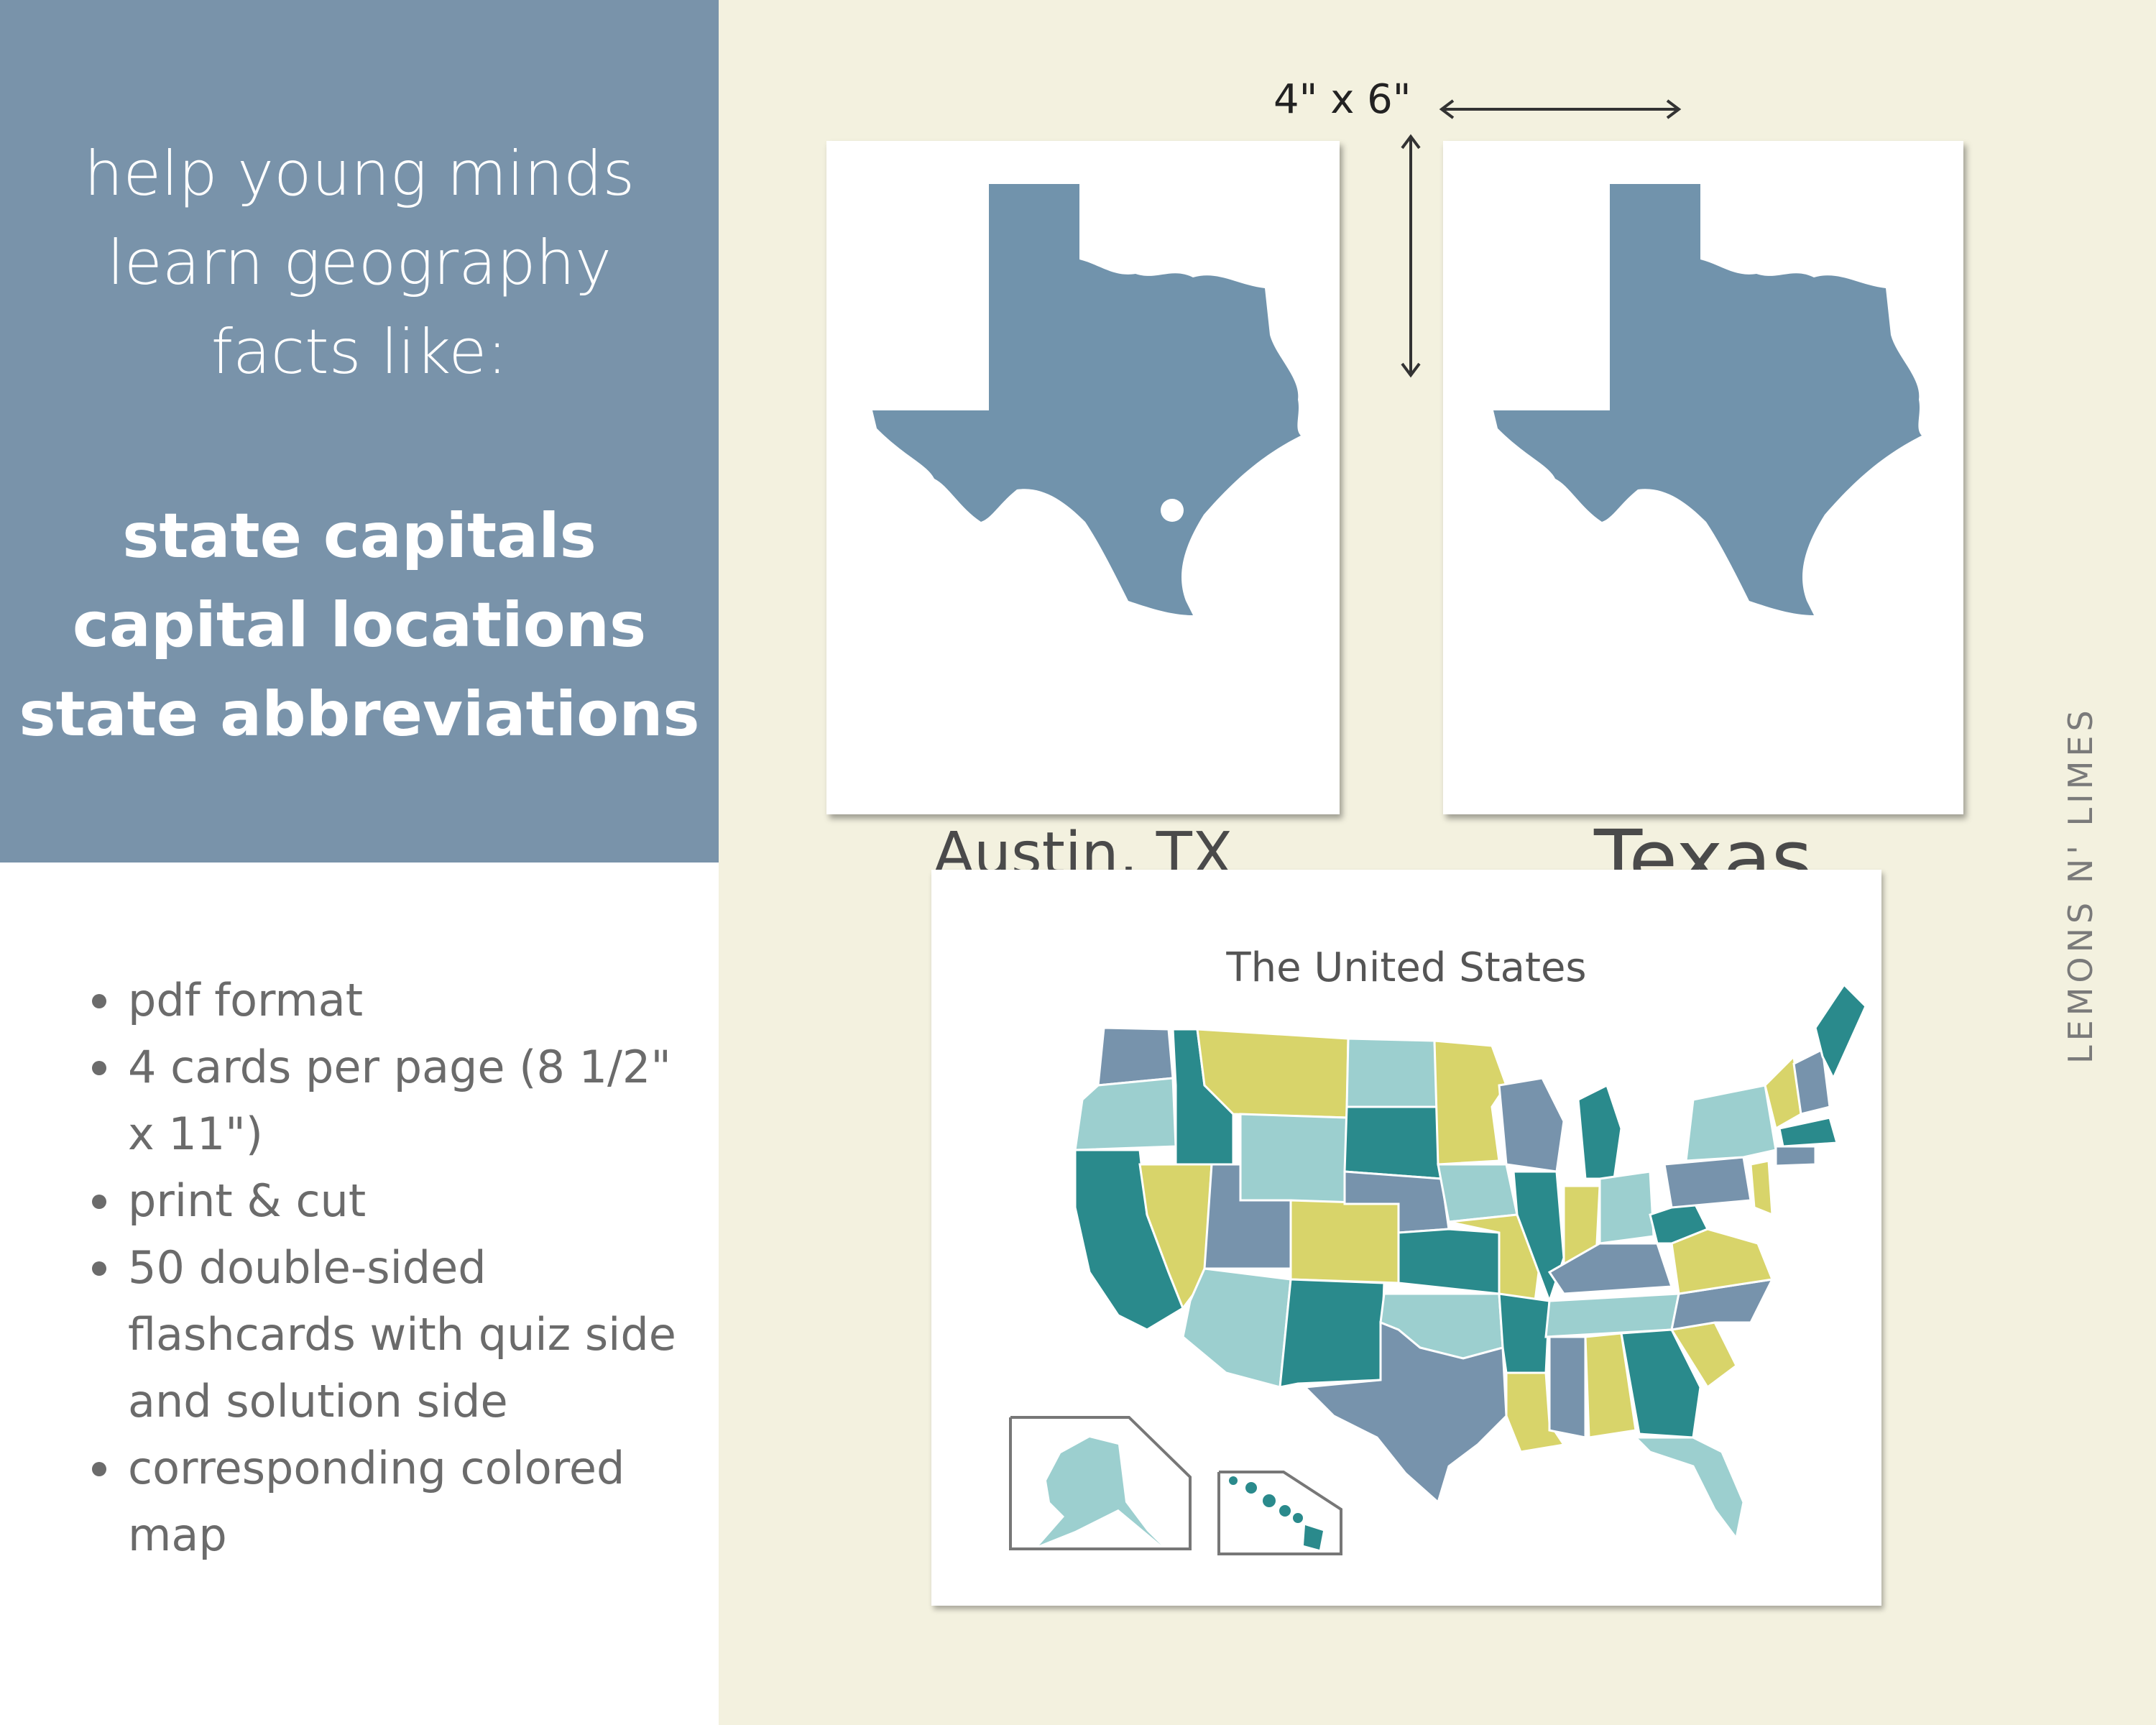 The width and height of the screenshot is (2156, 1725). I want to click on feature-item: corresponding colored map, so click(388, 1501).